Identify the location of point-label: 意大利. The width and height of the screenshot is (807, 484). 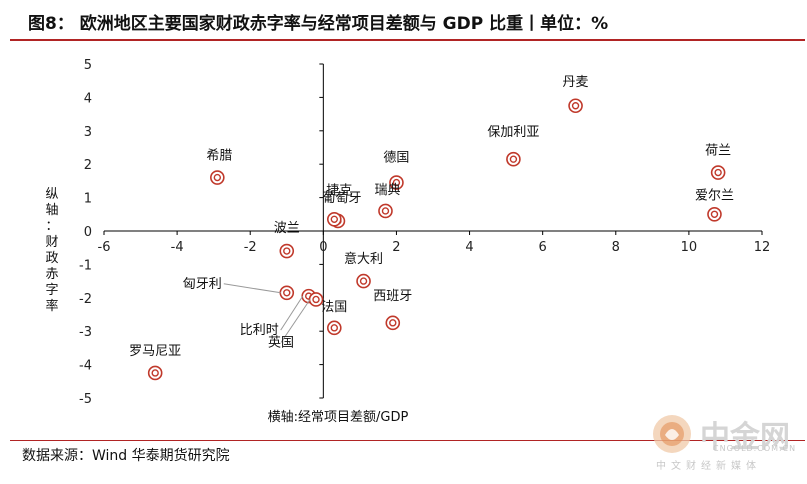
(363, 259).